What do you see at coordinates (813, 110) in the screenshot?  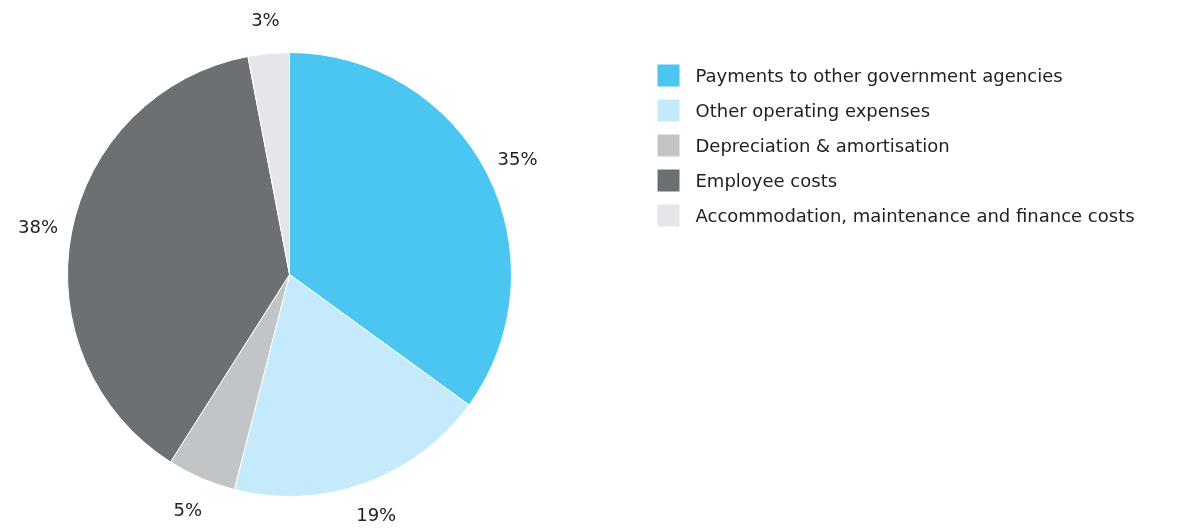 I see `legend-label: Other operating expenses` at bounding box center [813, 110].